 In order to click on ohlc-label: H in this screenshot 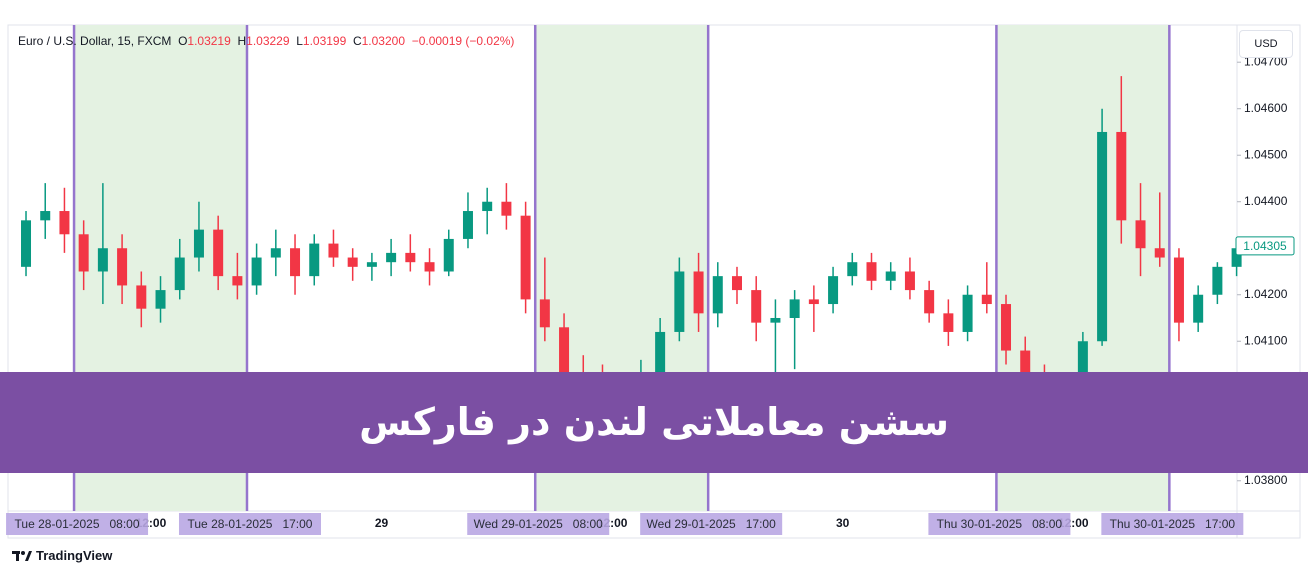, I will do `click(242, 41)`.